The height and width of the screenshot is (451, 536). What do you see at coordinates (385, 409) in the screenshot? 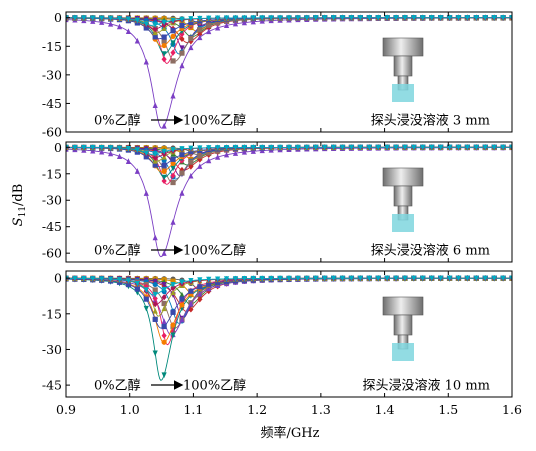
I see `x-tick-label: 1.4` at bounding box center [385, 409].